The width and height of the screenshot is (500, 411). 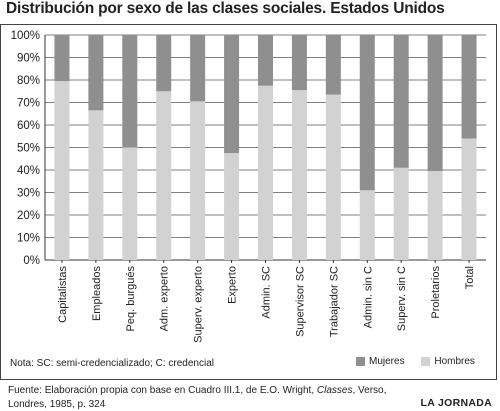 I want to click on y-tick-label: 40%, so click(x=28, y=171).